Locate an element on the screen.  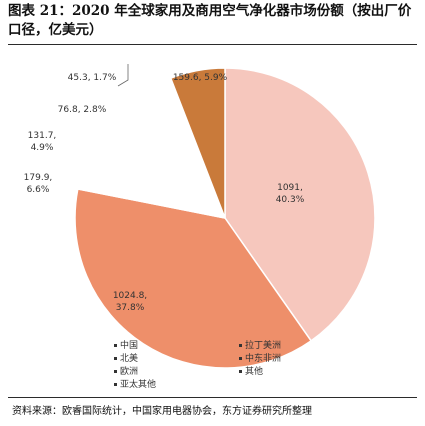
slice-percent-label-3: 4.9% is located at coordinates (42, 148).